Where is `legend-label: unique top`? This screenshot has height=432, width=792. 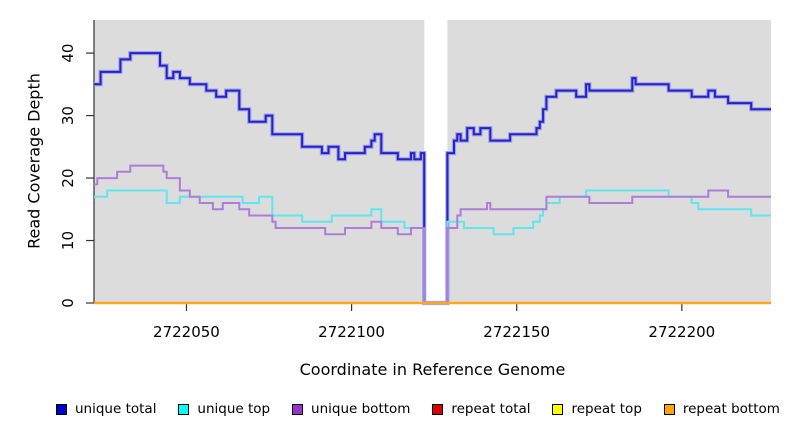
legend-label: unique top is located at coordinates (234, 409).